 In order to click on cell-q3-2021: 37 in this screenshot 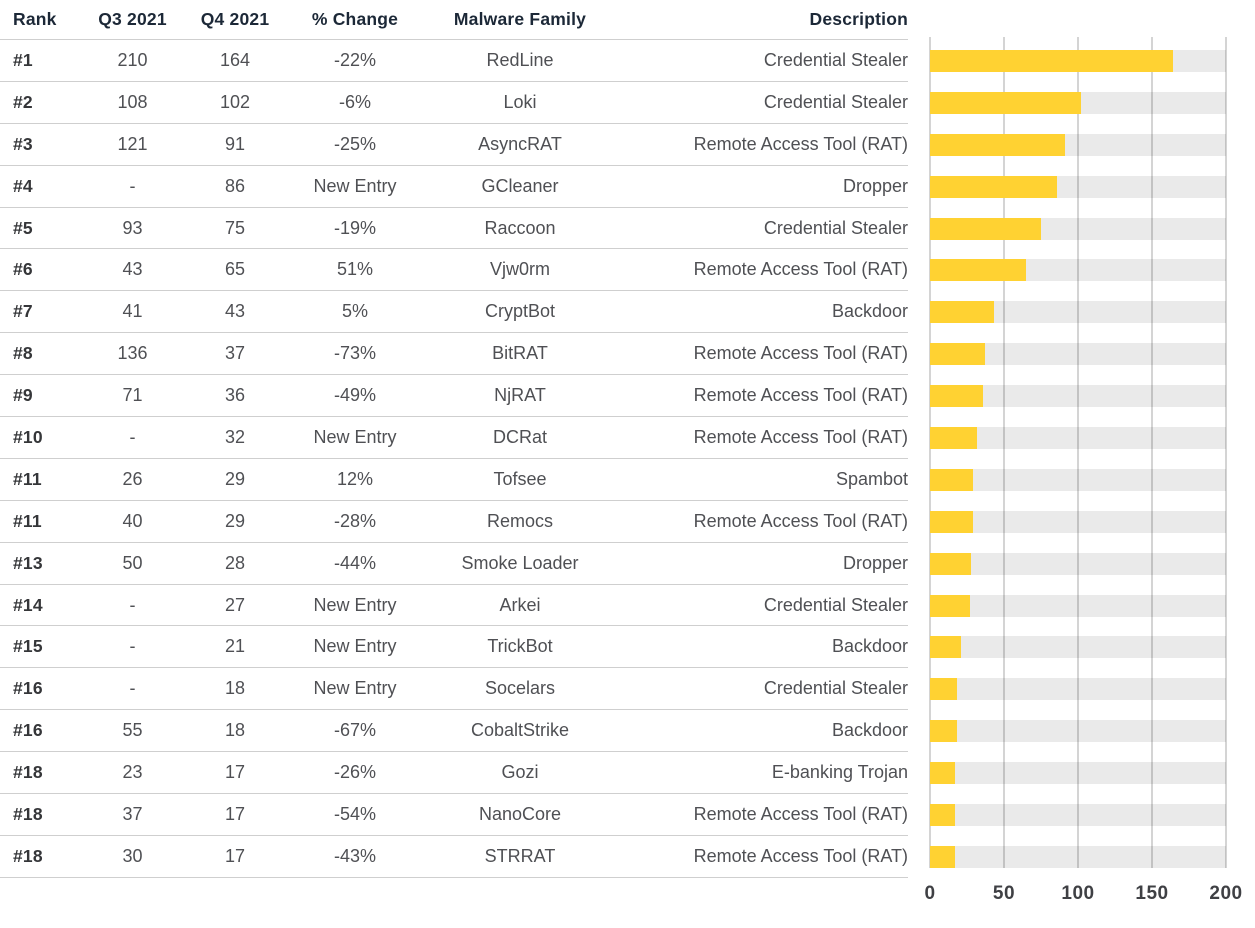, I will do `click(132, 813)`.